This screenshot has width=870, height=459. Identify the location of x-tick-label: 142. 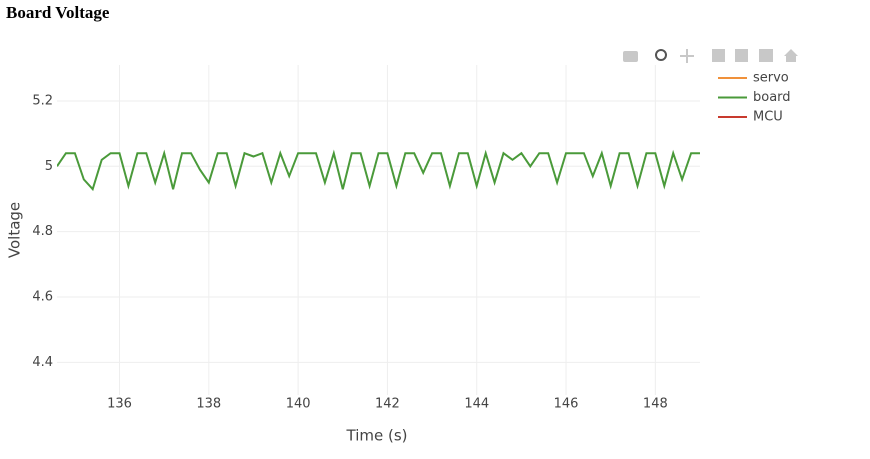
(387, 404).